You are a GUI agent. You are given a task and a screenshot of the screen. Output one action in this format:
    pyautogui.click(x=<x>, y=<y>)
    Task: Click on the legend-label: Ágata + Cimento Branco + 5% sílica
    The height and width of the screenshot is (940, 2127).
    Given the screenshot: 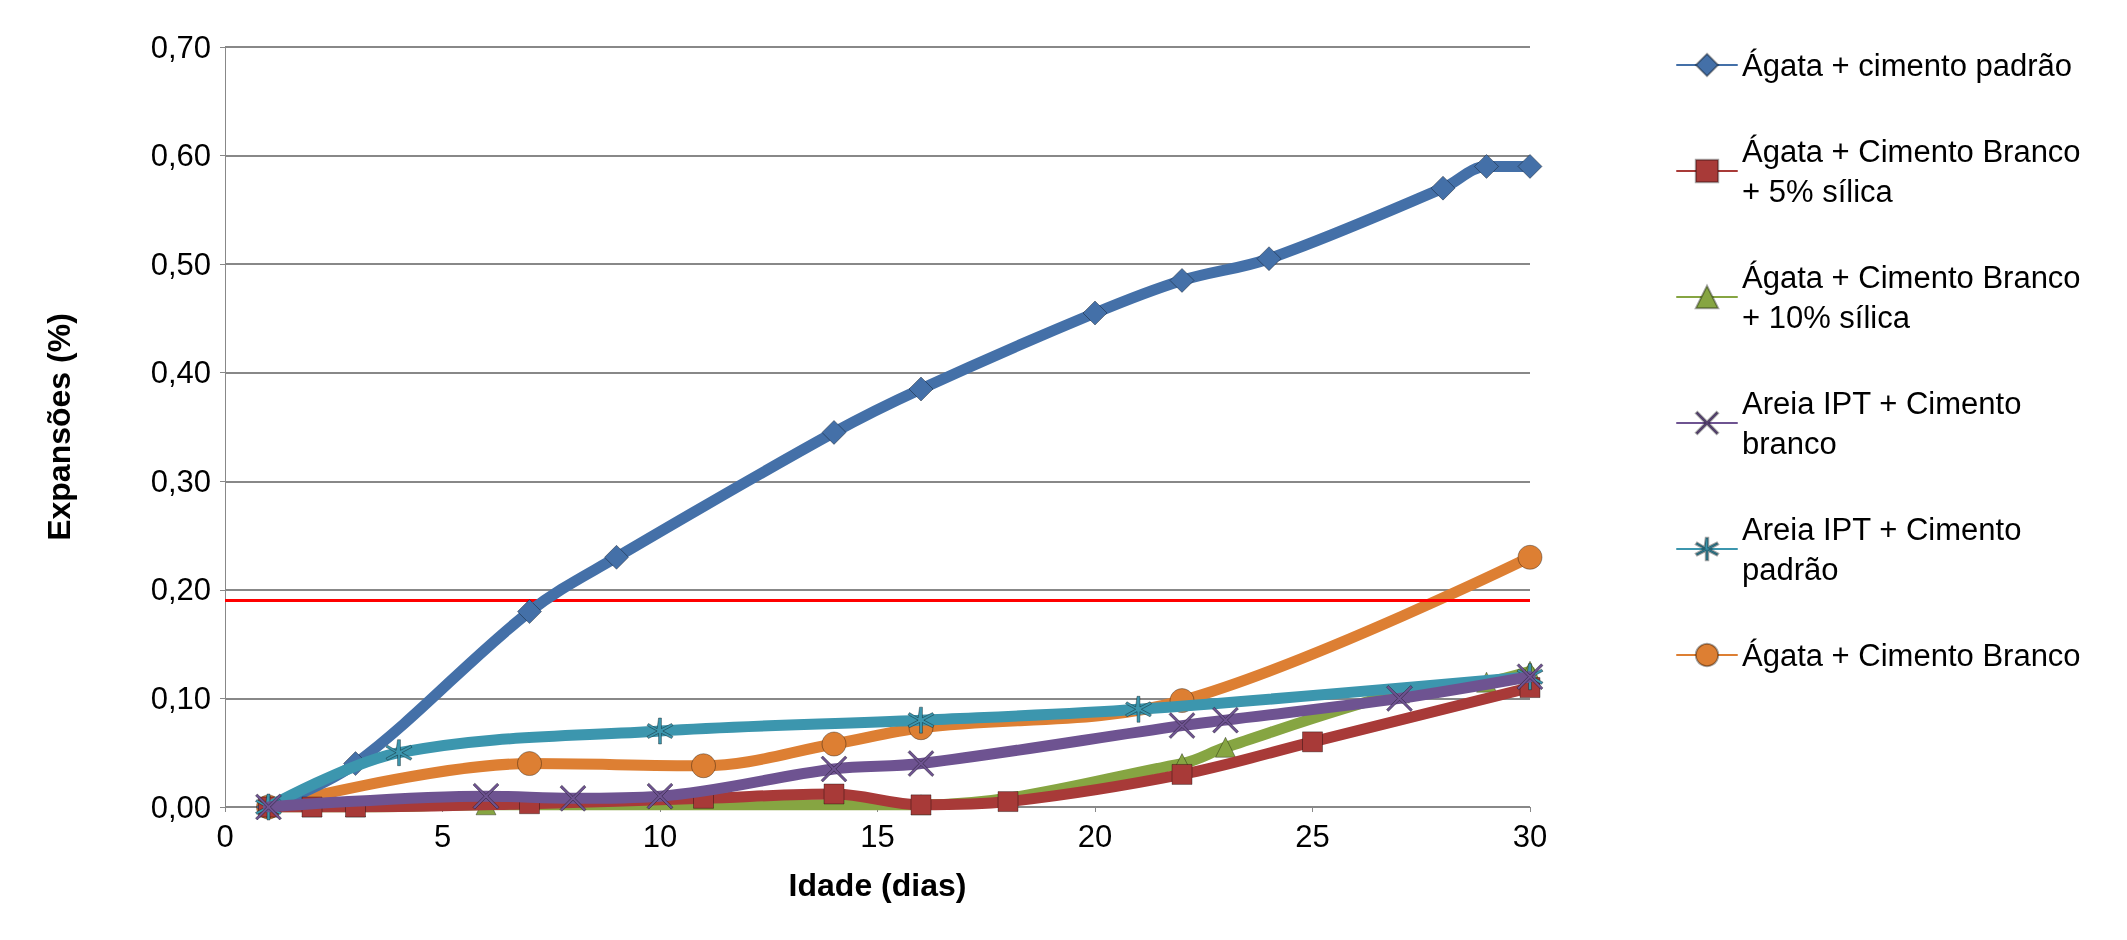 What is the action you would take?
    pyautogui.click(x=1916, y=171)
    